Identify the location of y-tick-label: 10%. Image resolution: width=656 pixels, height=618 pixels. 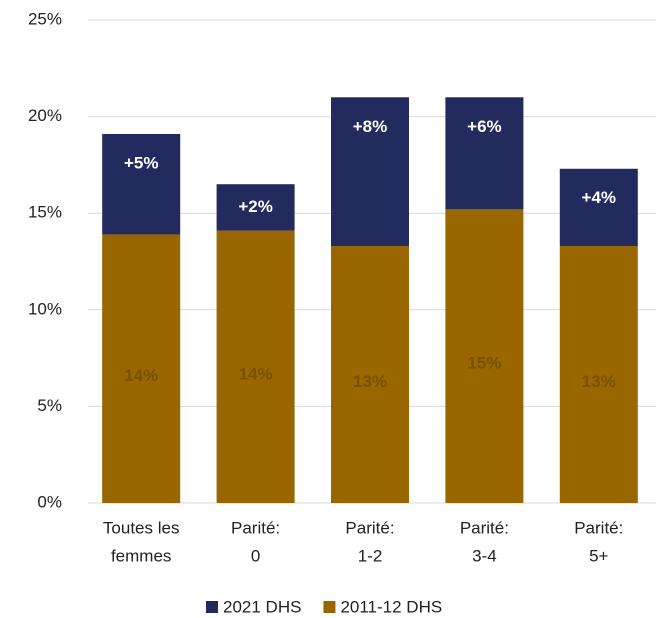
(45, 308).